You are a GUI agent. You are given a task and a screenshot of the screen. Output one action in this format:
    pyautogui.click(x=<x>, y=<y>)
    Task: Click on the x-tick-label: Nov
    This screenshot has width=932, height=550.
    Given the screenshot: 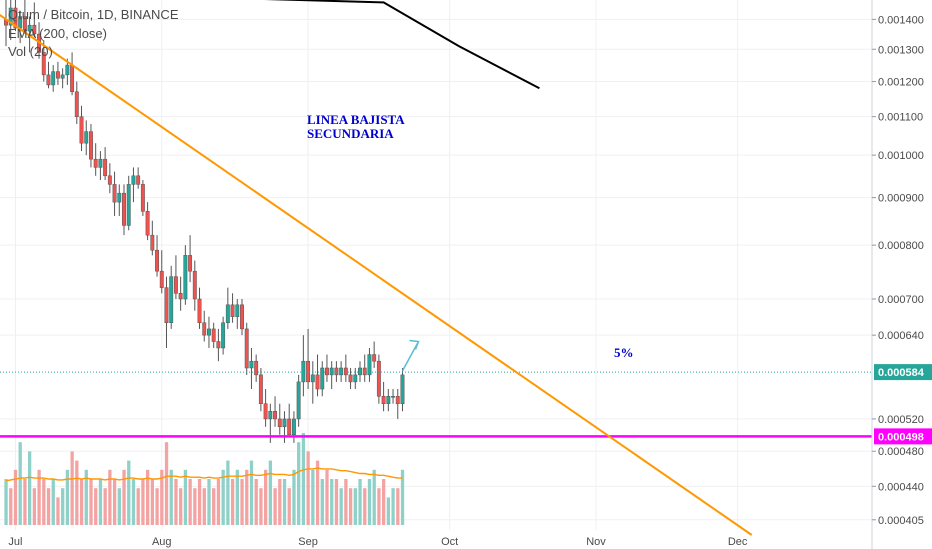 What is the action you would take?
    pyautogui.click(x=596, y=542)
    